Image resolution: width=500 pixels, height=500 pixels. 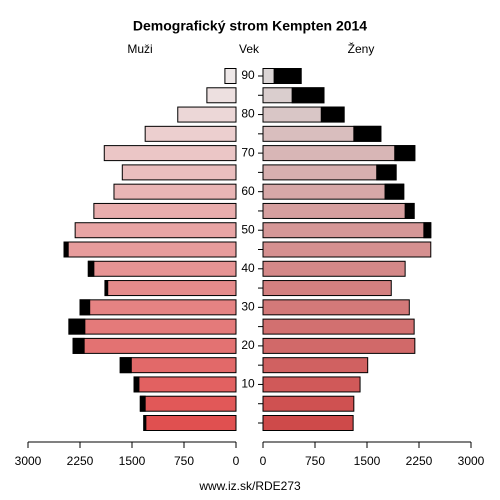 What do you see at coordinates (367, 461) in the screenshot?
I see `x-tick-label-right: 1500` at bounding box center [367, 461].